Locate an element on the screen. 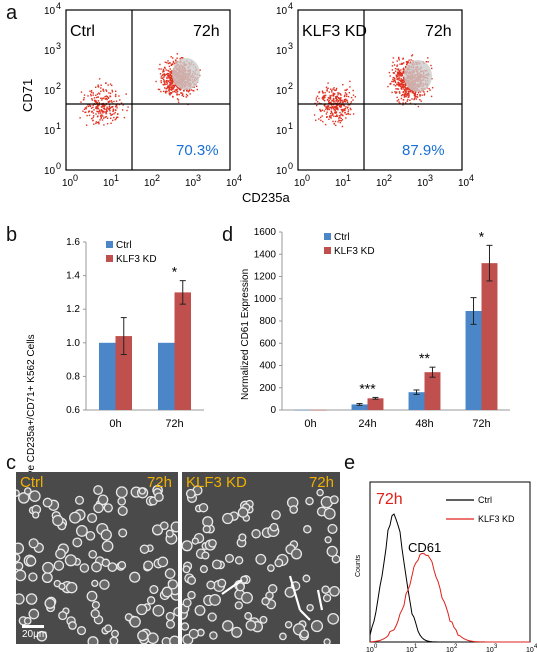  arrow-indicator is located at coordinates (295, 593).